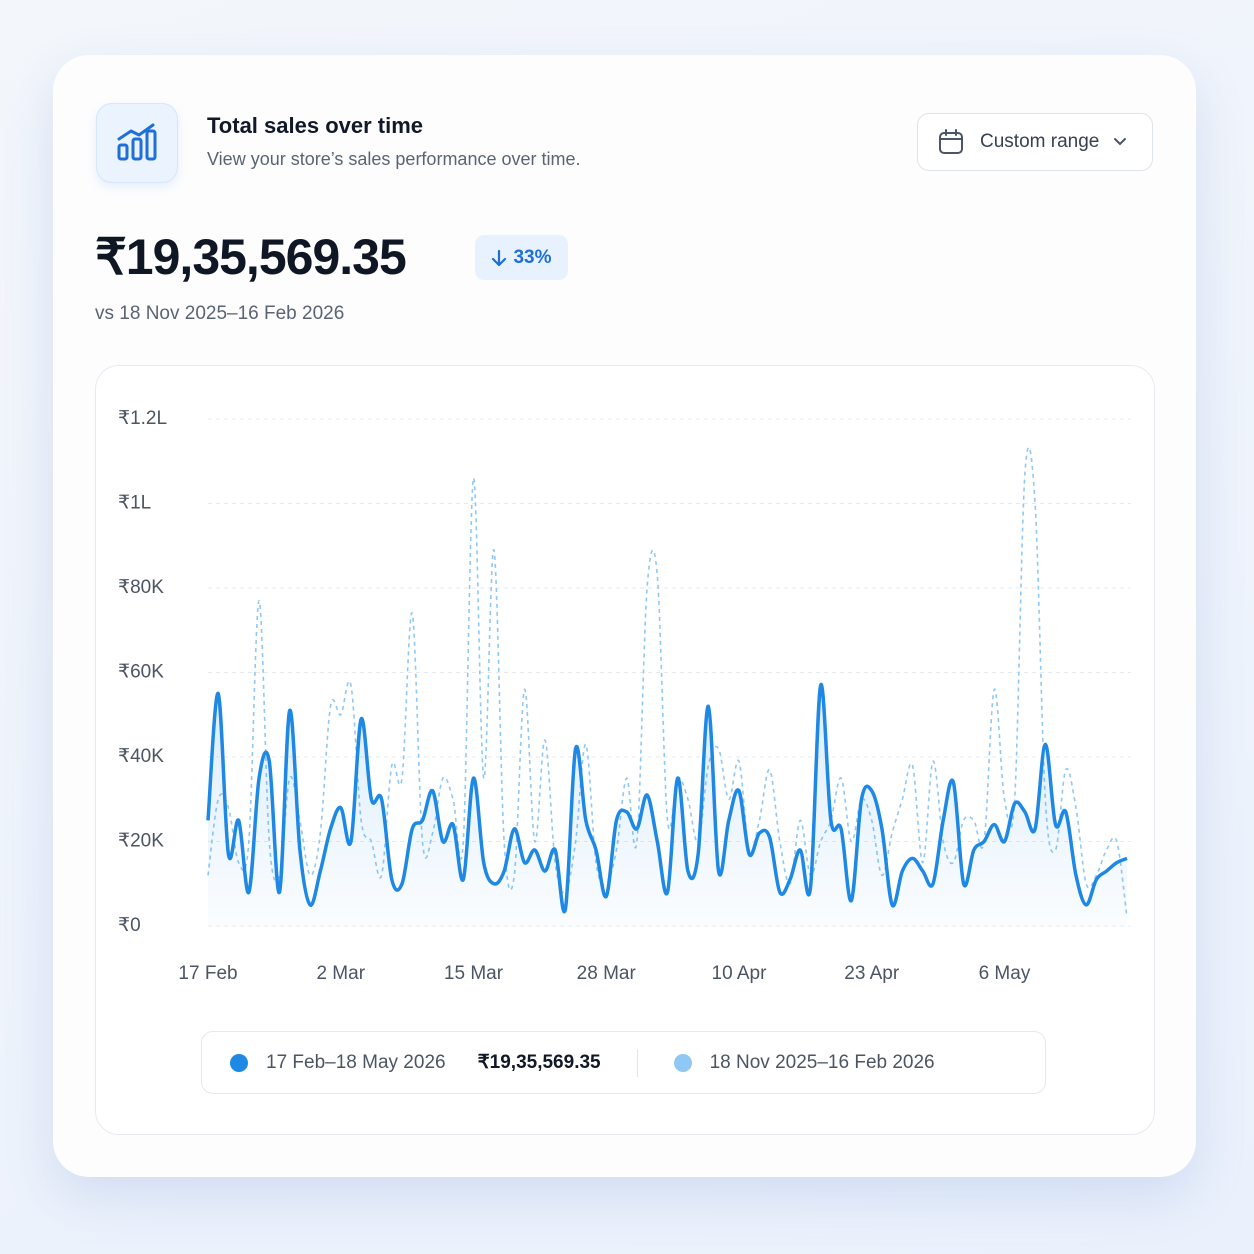  I want to click on legend-label: 18 Nov 2025–16 Feb 2026, so click(822, 1062).